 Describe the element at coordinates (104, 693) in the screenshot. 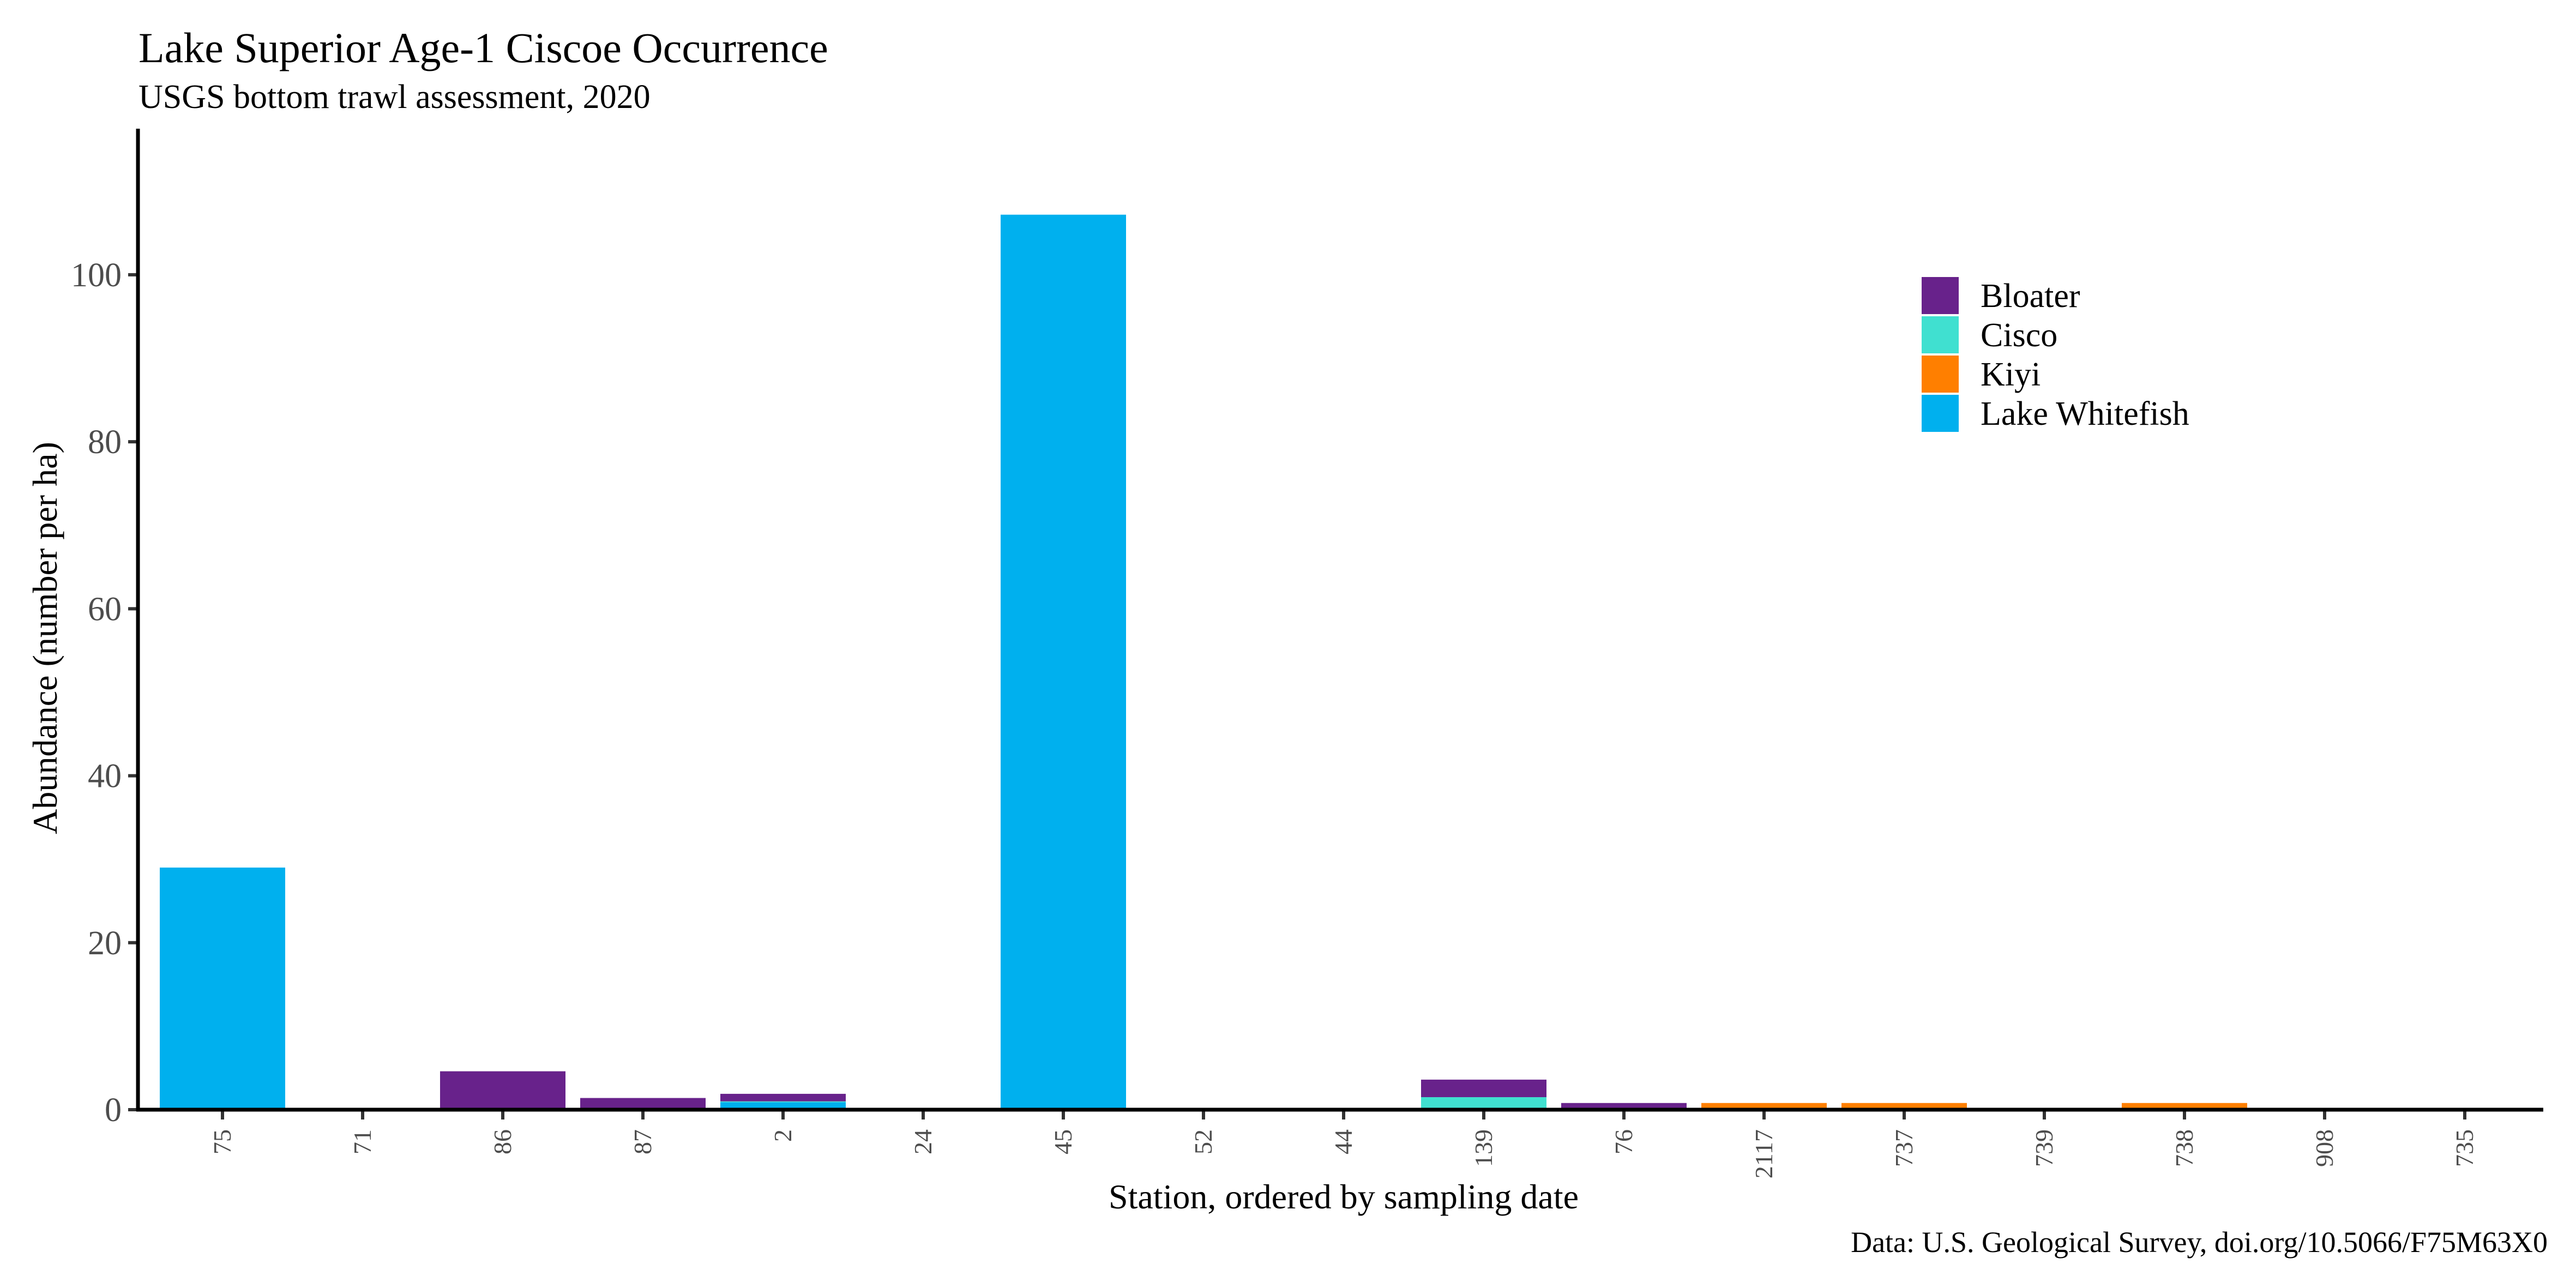

I see `y-ticks-group: 0 20 40 60 80 100` at that location.